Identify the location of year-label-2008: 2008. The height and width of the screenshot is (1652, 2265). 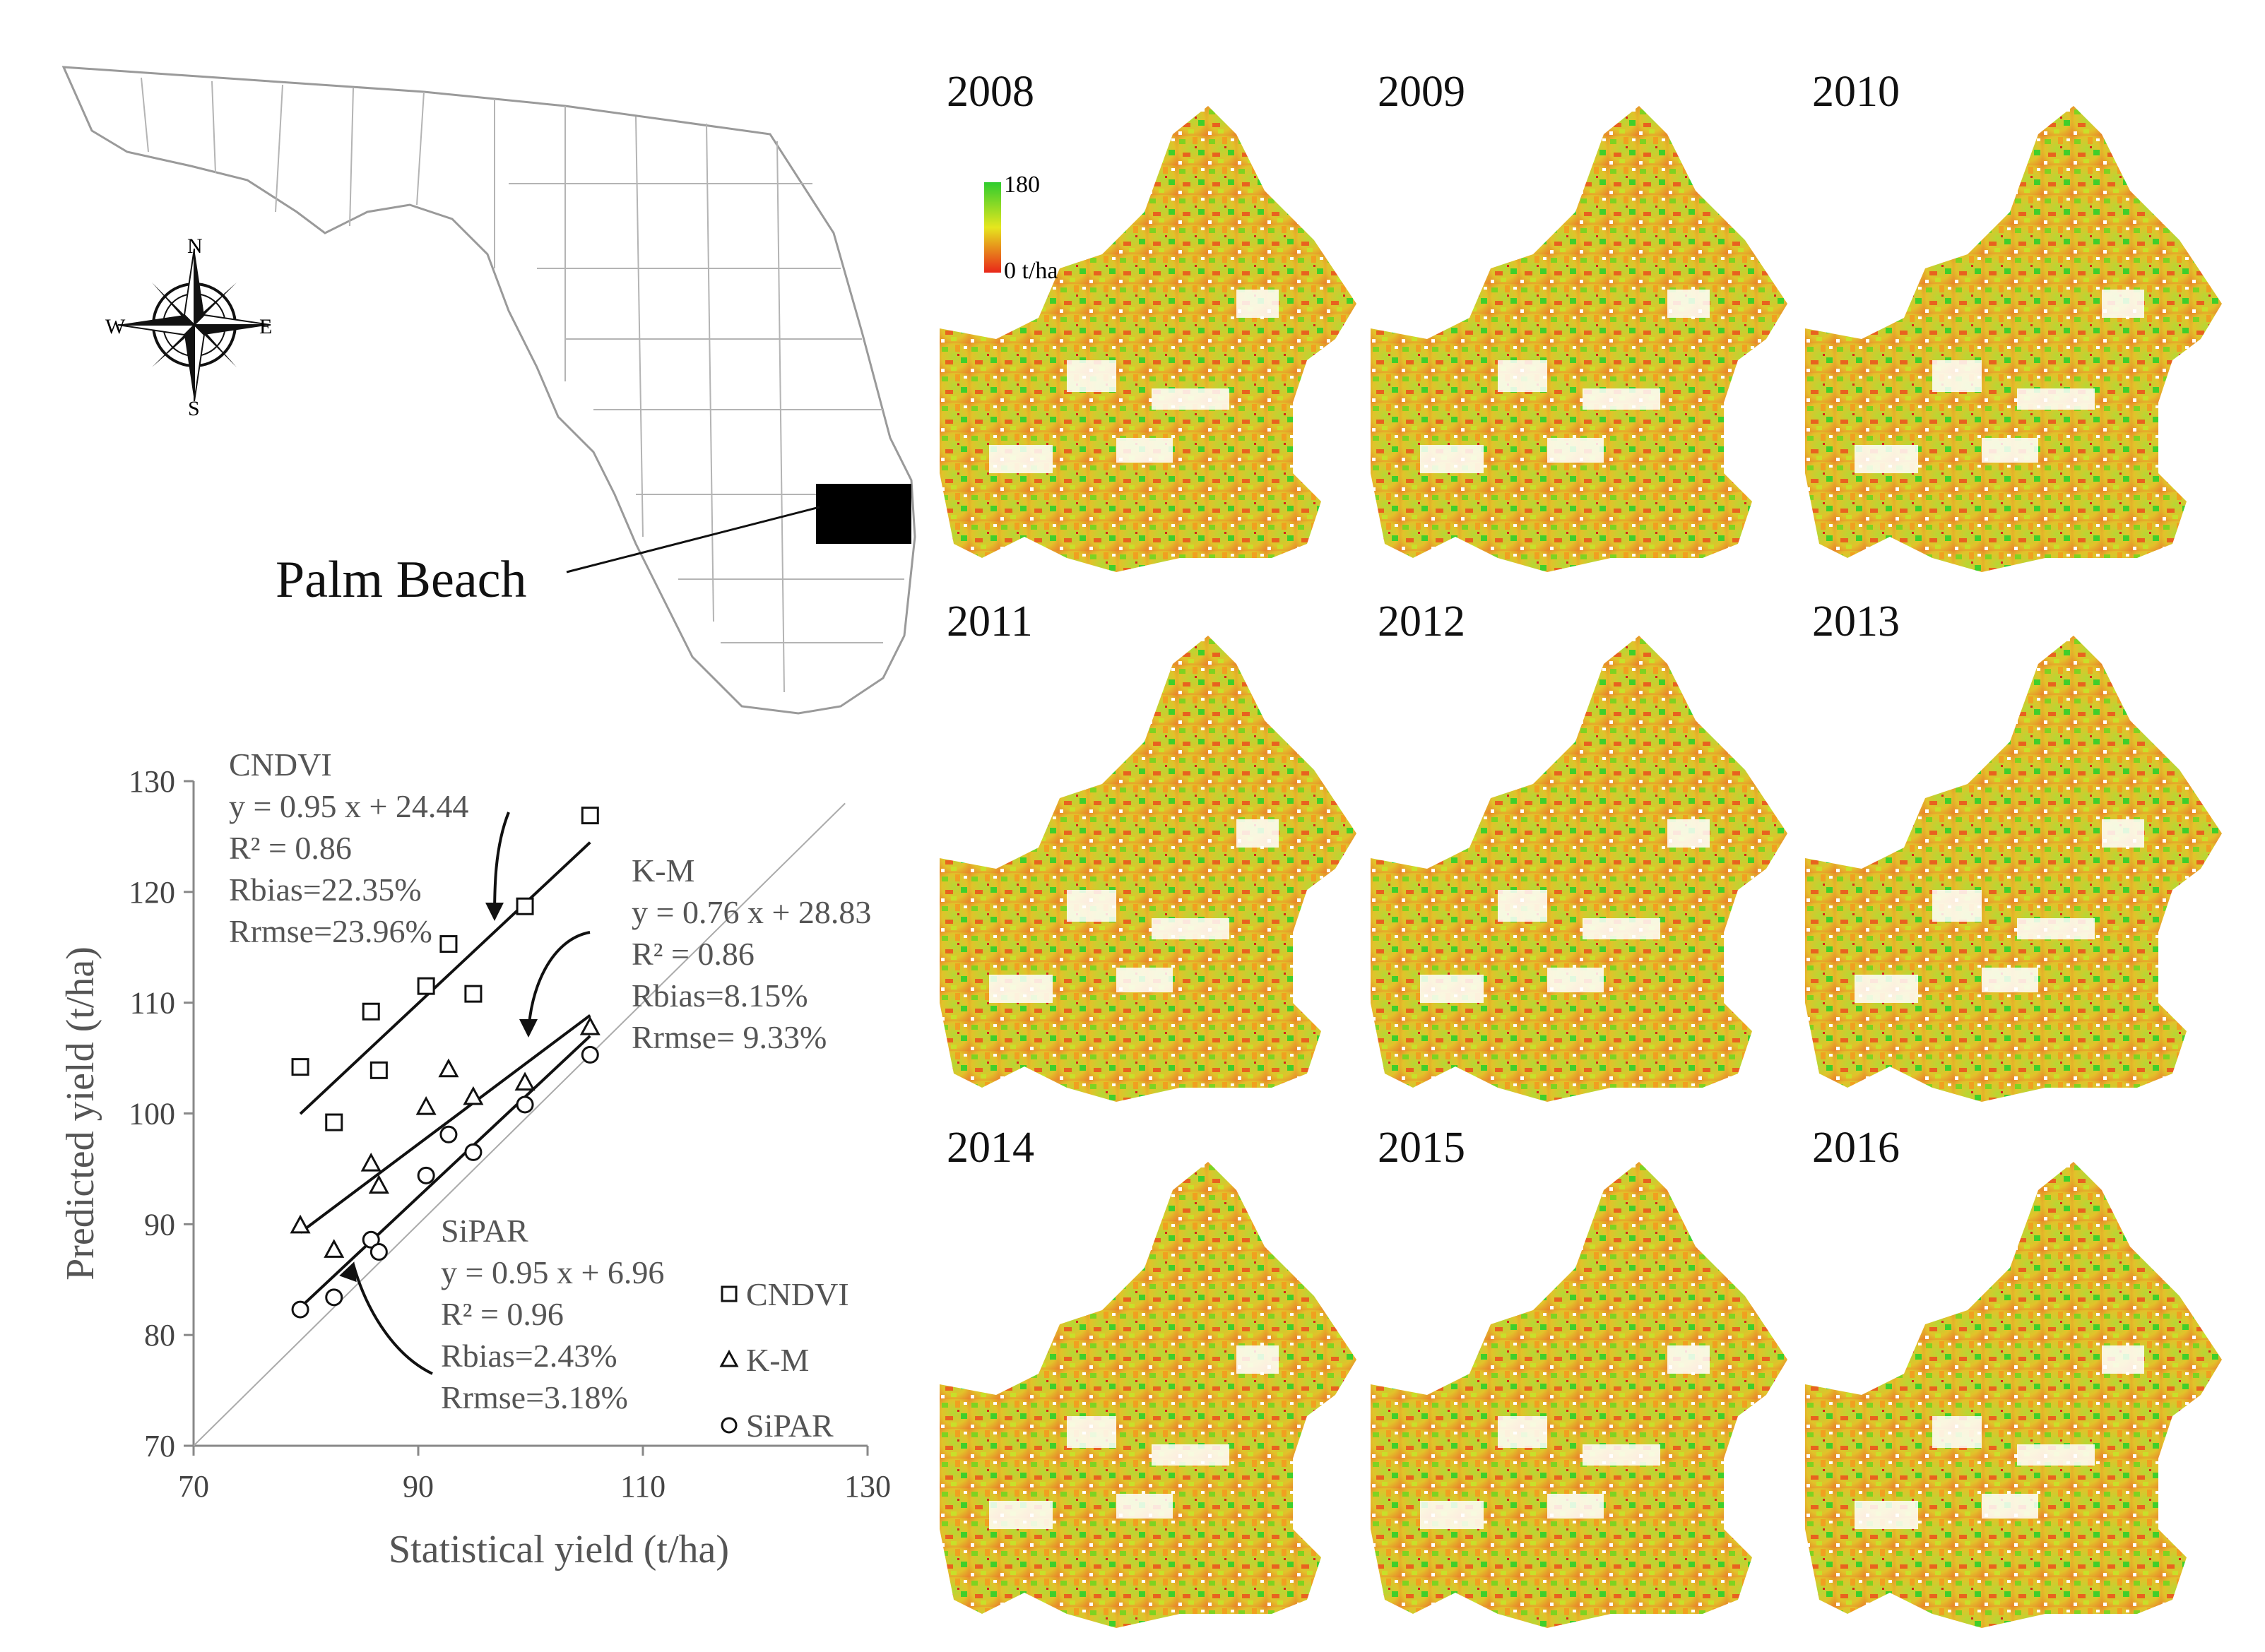
(990, 92).